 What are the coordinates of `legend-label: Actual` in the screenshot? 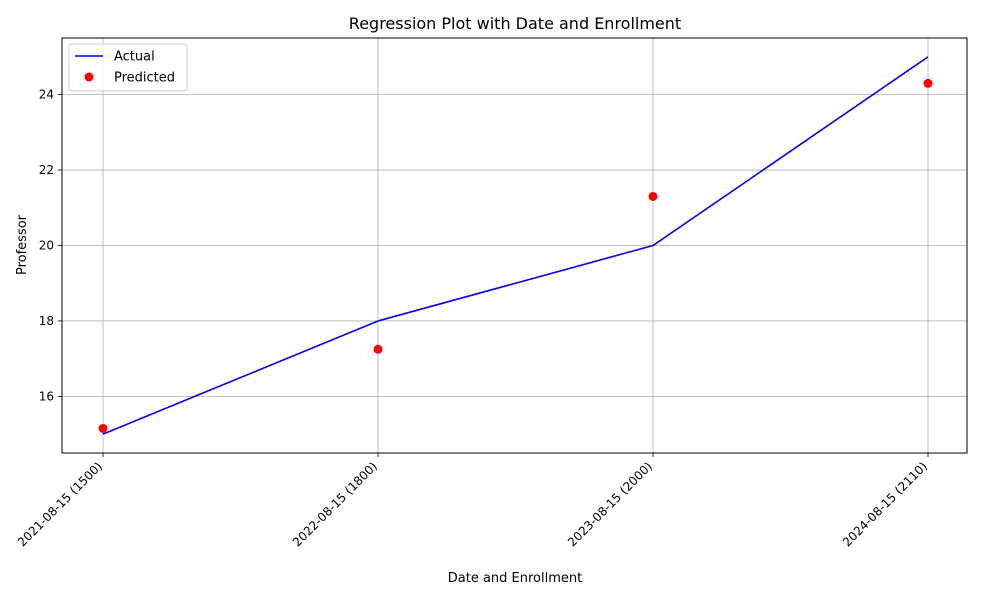 It's located at (134, 57).